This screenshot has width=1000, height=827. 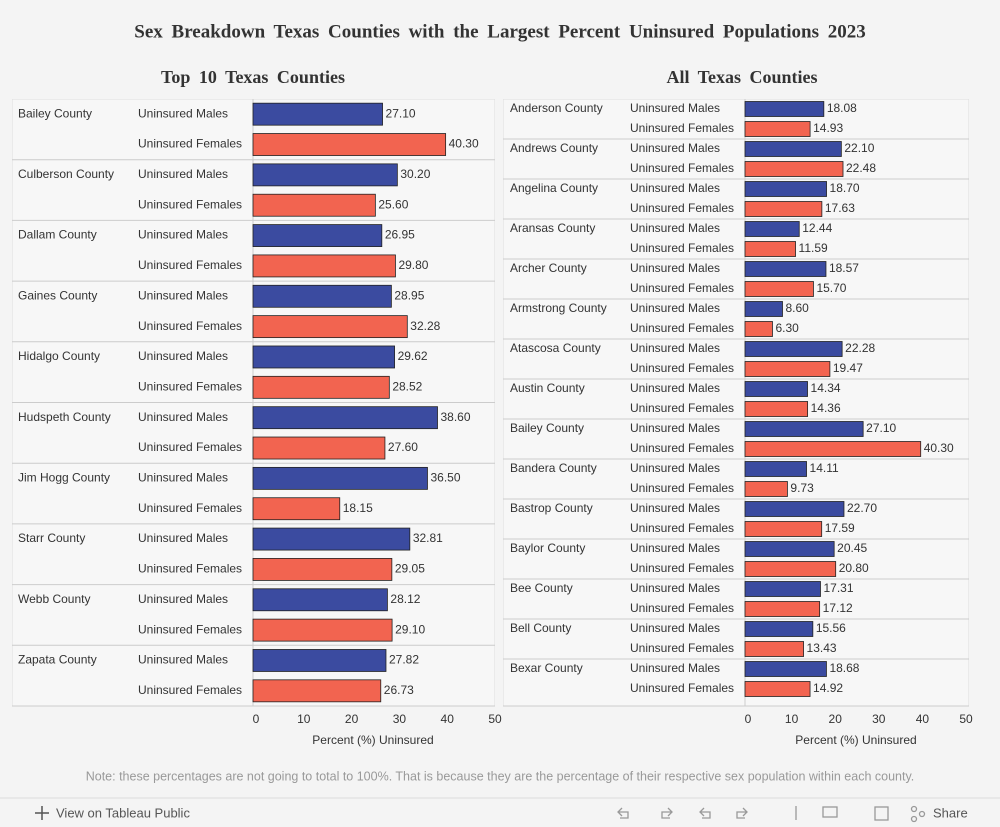 I want to click on county-label: Dallam County, so click(x=57, y=235).